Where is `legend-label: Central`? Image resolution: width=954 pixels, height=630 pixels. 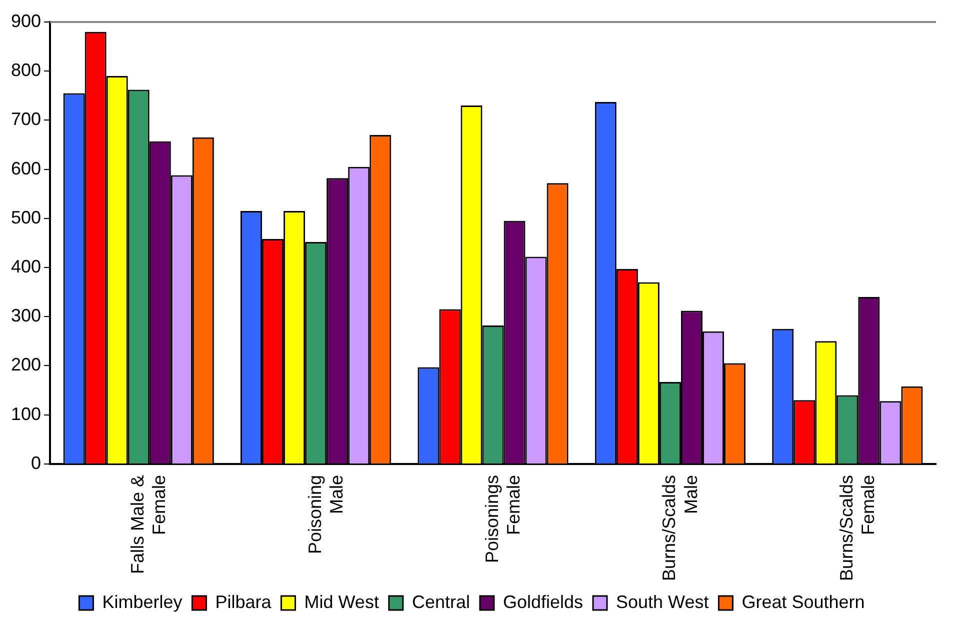 legend-label: Central is located at coordinates (441, 602).